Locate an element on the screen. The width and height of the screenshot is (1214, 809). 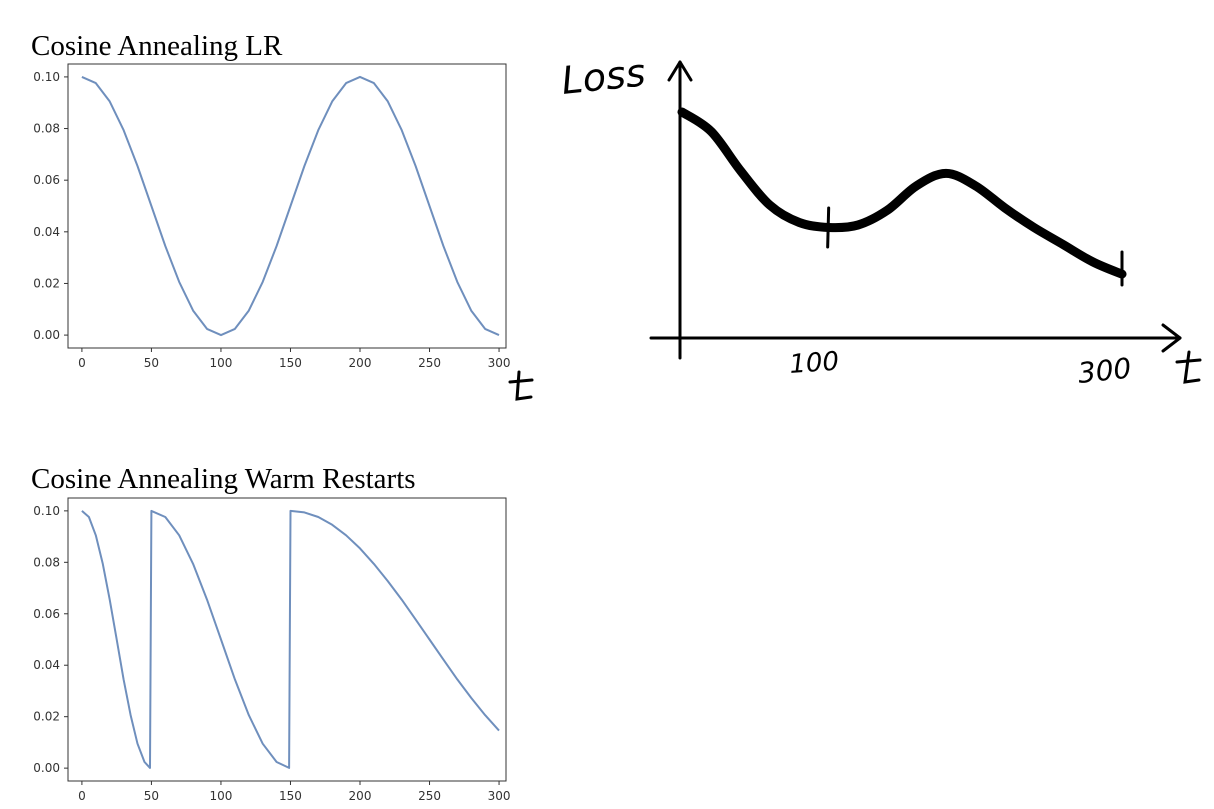
x-tick-label-100: 100 is located at coordinates (814, 363).